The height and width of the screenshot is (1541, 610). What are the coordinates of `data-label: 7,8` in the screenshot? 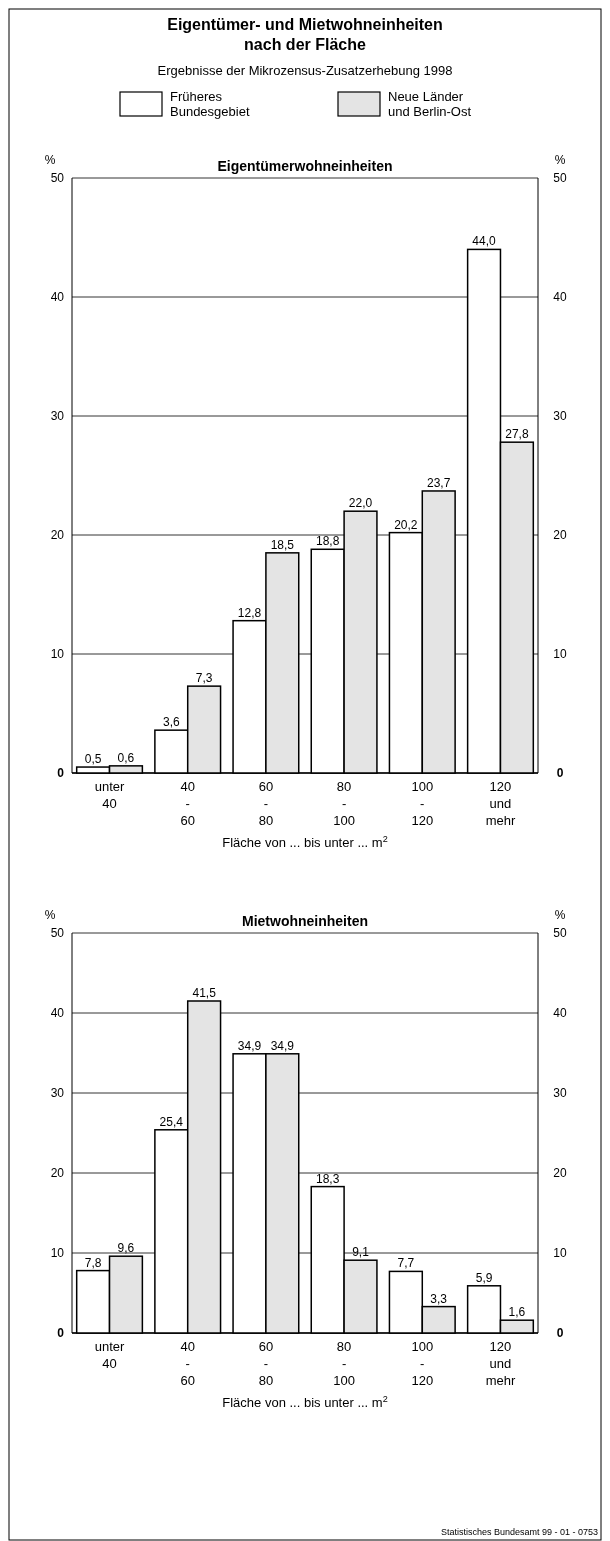 It's located at (93, 1262).